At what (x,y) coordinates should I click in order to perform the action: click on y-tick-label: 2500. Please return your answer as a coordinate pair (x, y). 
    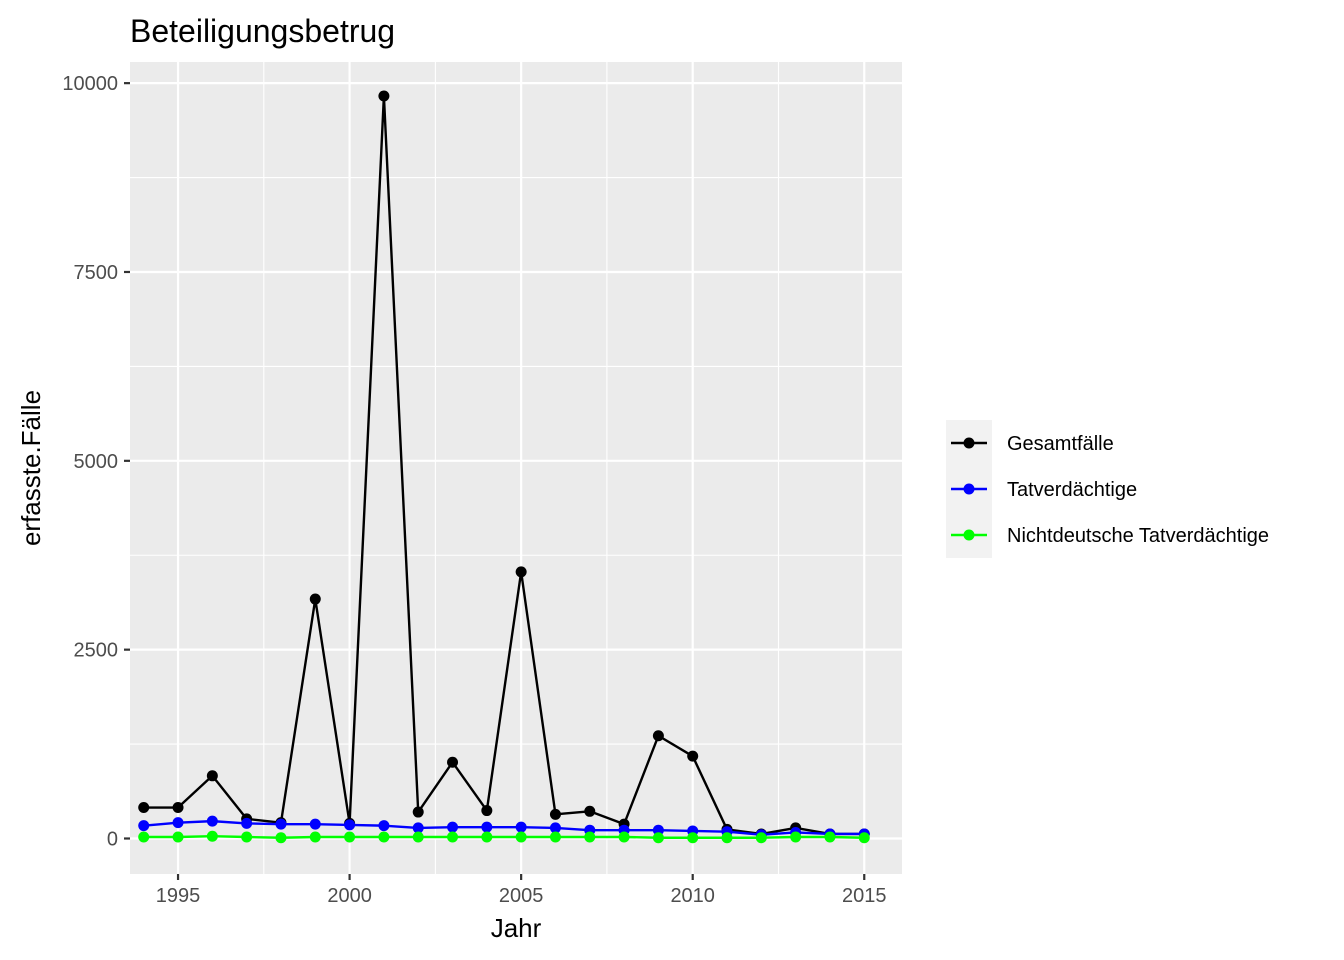
    Looking at the image, I should click on (96, 651).